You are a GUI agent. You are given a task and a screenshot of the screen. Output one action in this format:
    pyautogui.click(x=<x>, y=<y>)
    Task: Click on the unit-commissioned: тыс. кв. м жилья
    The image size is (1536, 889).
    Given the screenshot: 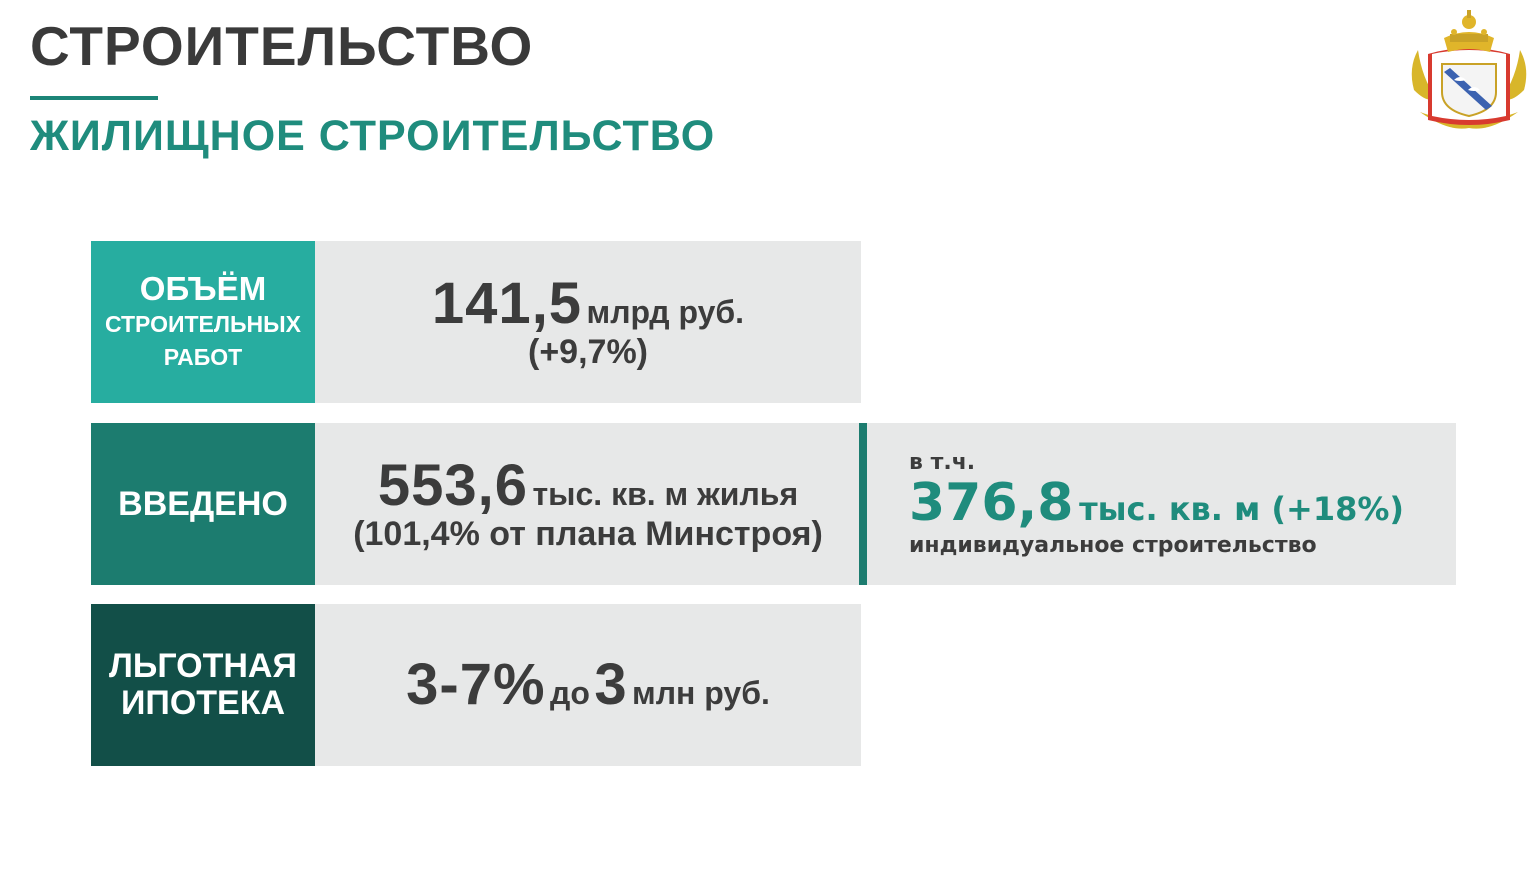 What is the action you would take?
    pyautogui.click(x=665, y=493)
    